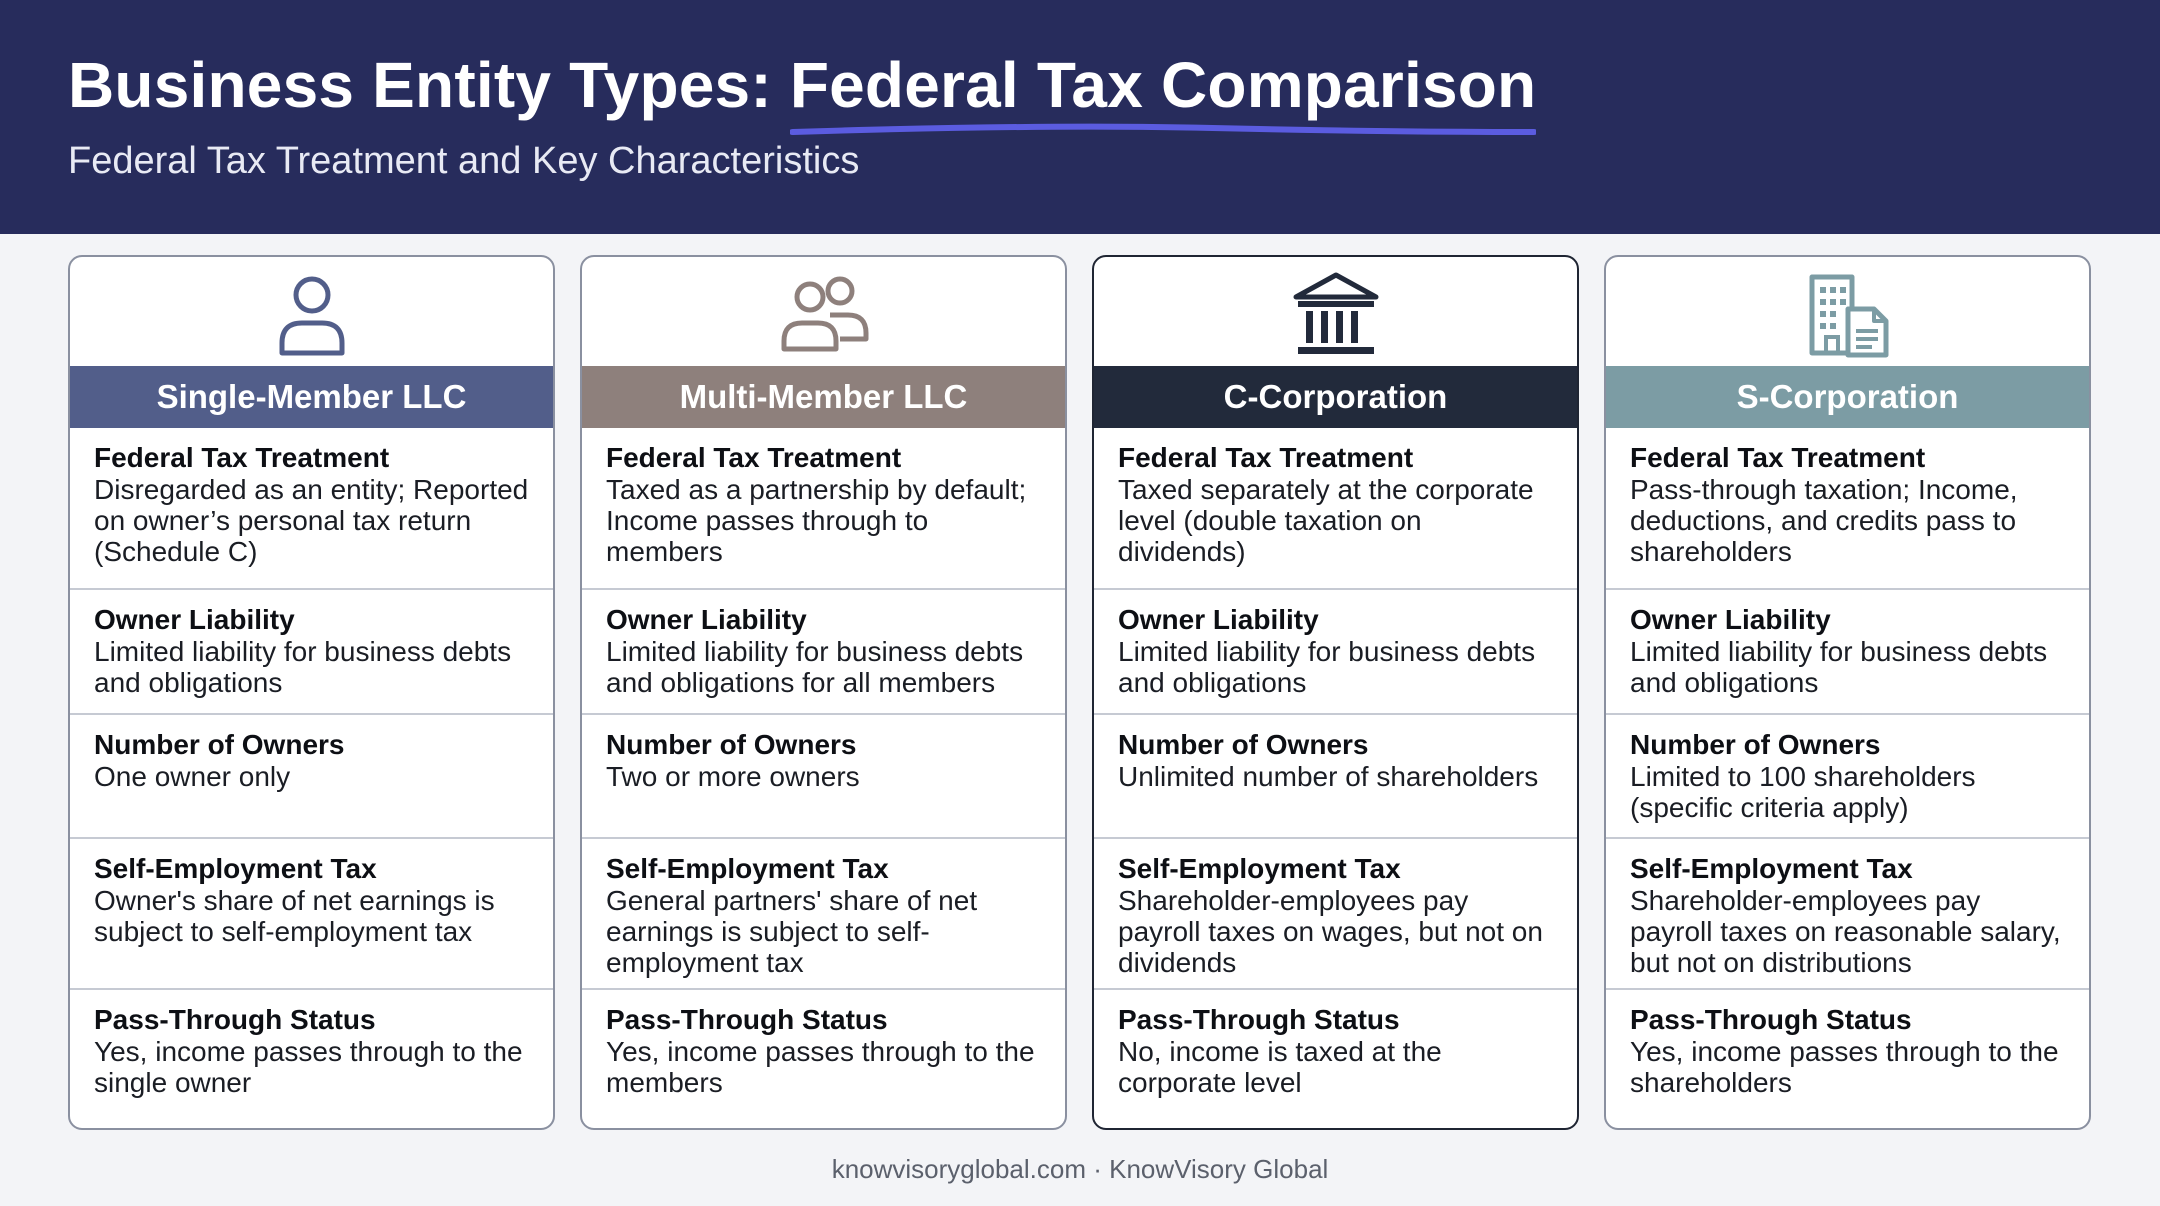  What do you see at coordinates (1163, 85) in the screenshot?
I see `title-highlight-text: Federal Tax Comparison` at bounding box center [1163, 85].